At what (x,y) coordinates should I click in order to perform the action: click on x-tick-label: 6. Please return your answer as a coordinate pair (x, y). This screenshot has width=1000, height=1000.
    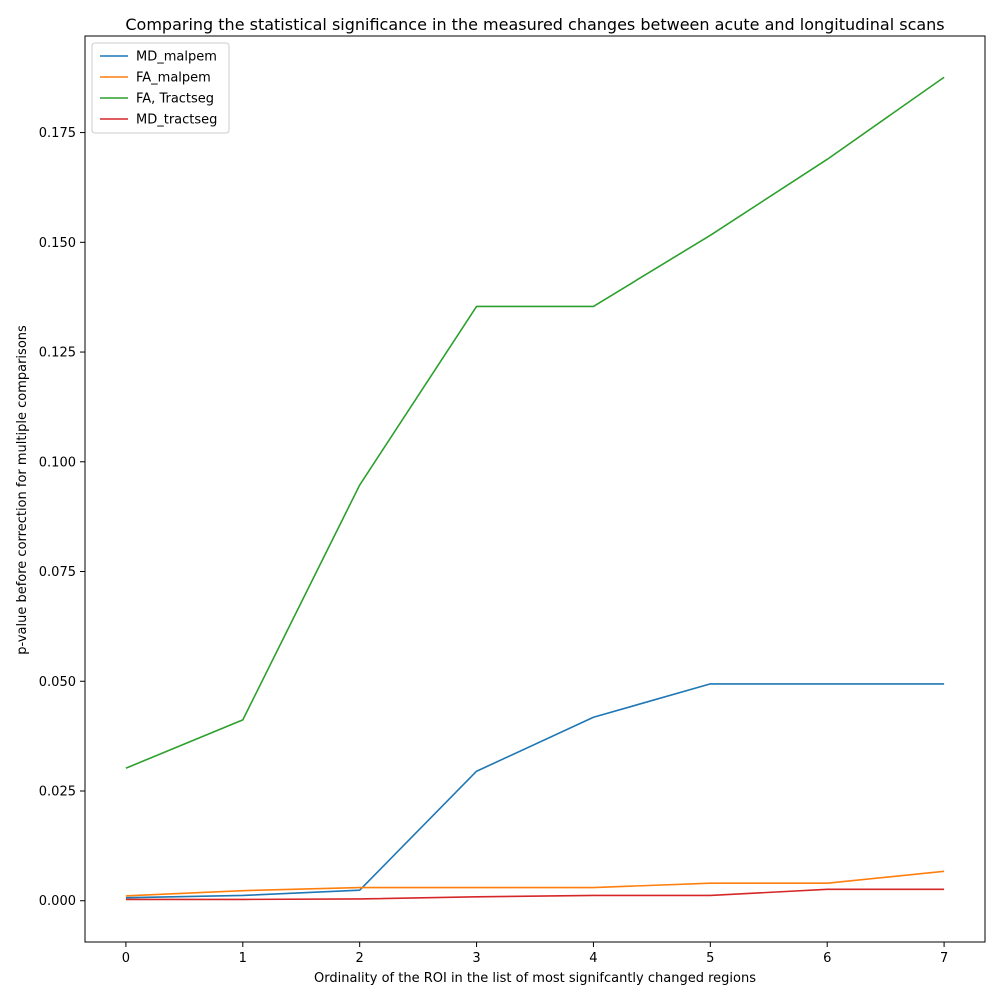
    Looking at the image, I should click on (827, 958).